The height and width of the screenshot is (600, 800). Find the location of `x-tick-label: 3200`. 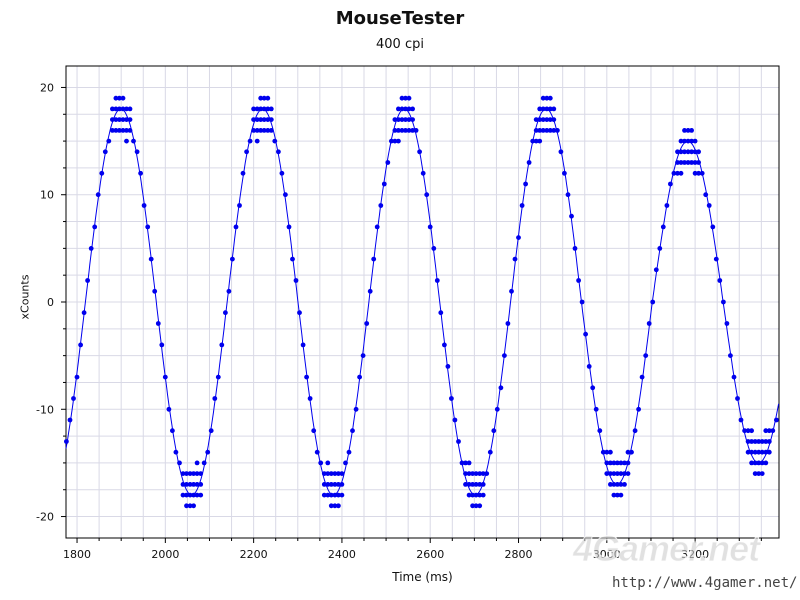

x-tick-label: 3200 is located at coordinates (695, 554).